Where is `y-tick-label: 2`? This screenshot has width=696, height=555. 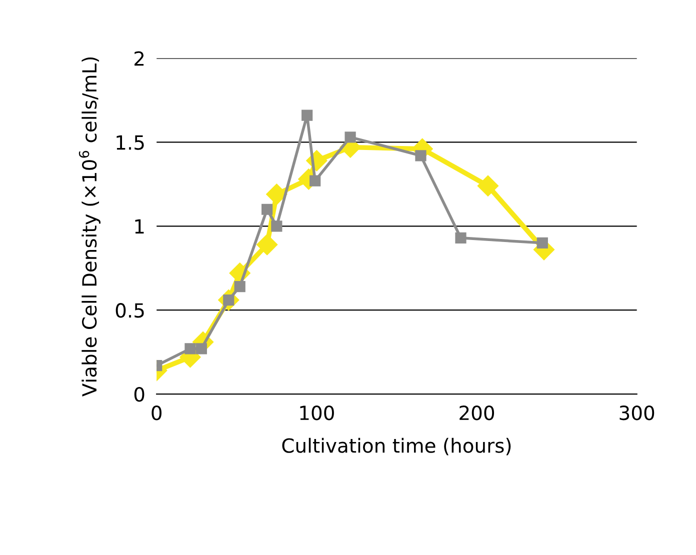 y-tick-label: 2 is located at coordinates (139, 58).